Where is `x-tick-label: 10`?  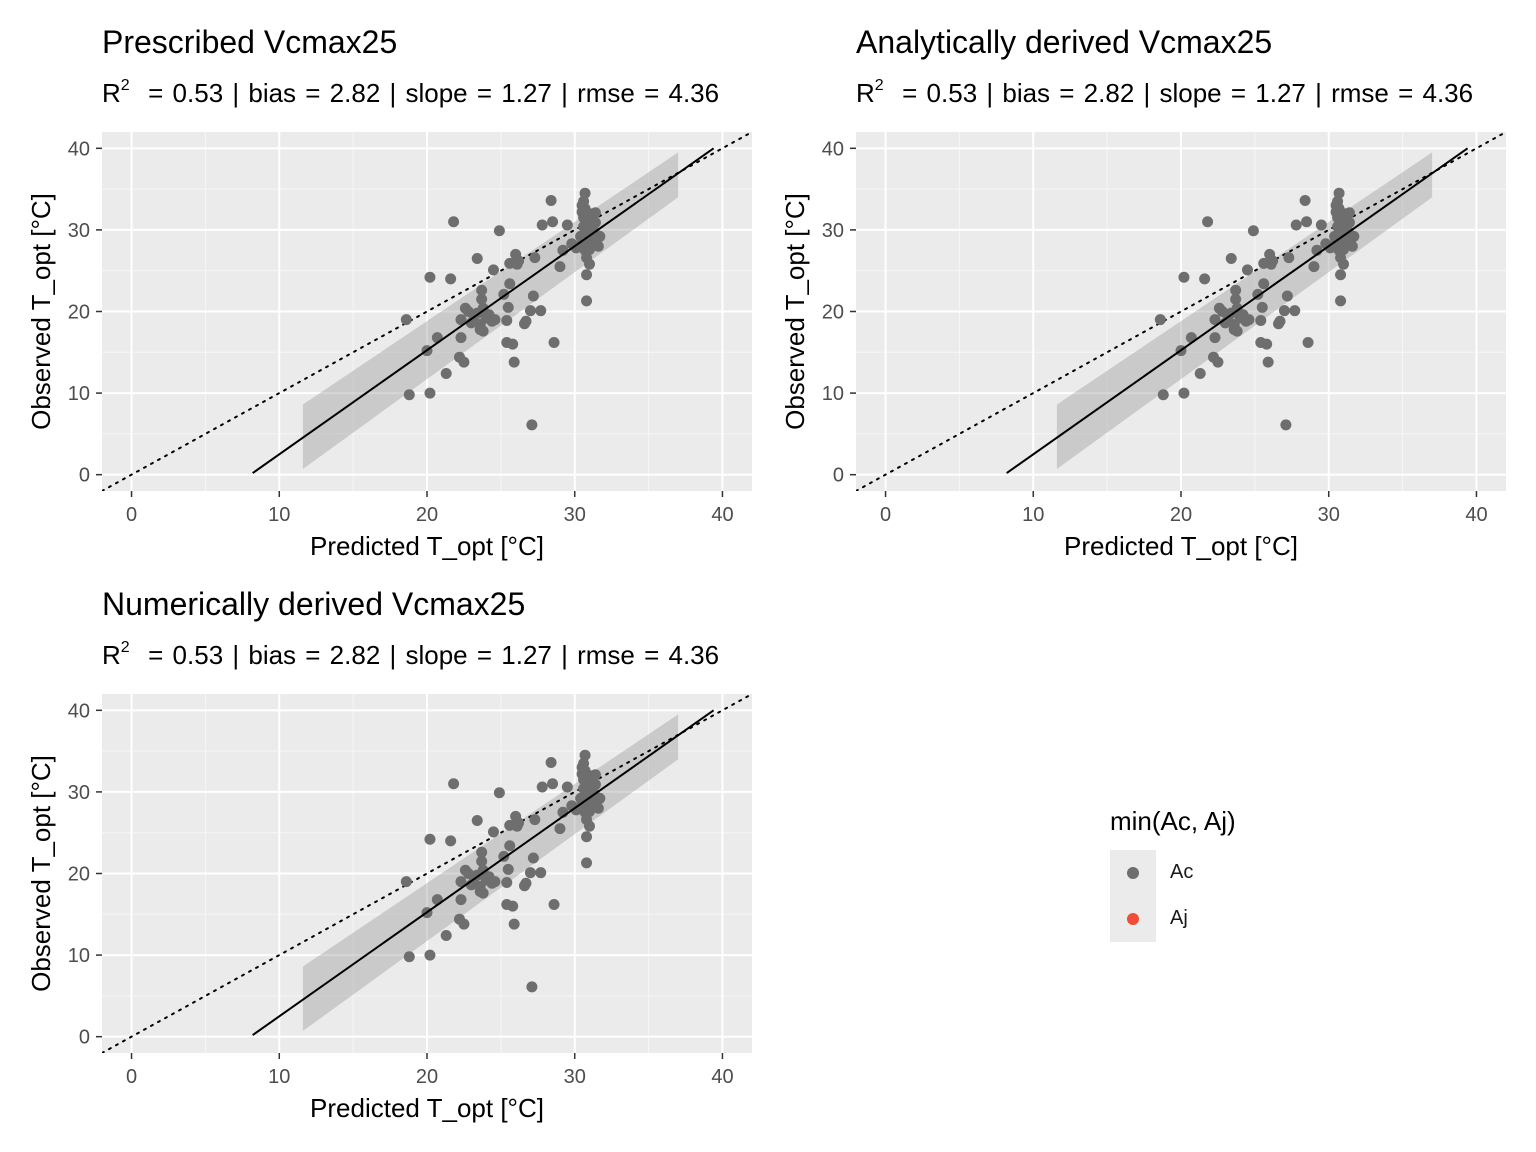 x-tick-label: 10 is located at coordinates (279, 1077).